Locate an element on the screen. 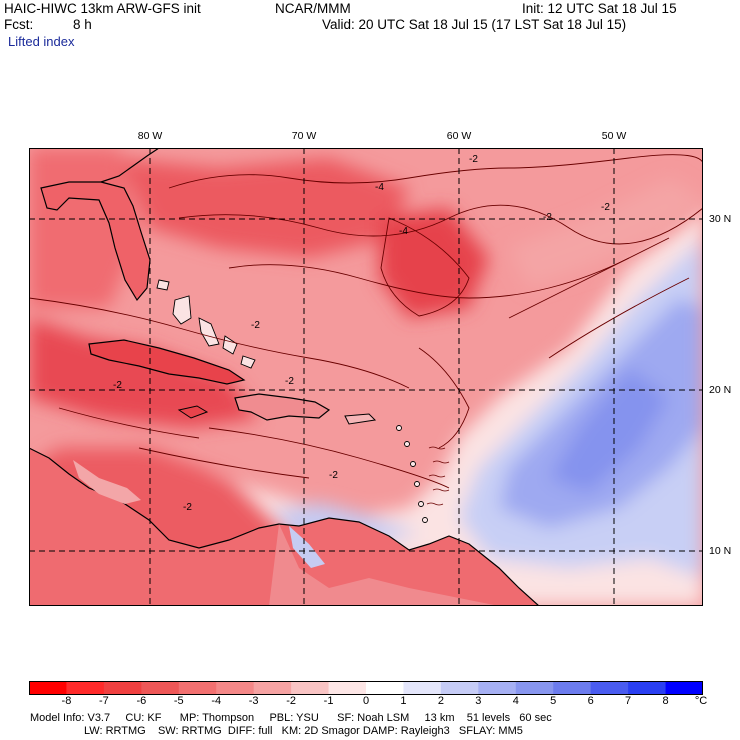 Image resolution: width=740 pixels, height=740 pixels. contour-stipple is located at coordinates (438, 476).